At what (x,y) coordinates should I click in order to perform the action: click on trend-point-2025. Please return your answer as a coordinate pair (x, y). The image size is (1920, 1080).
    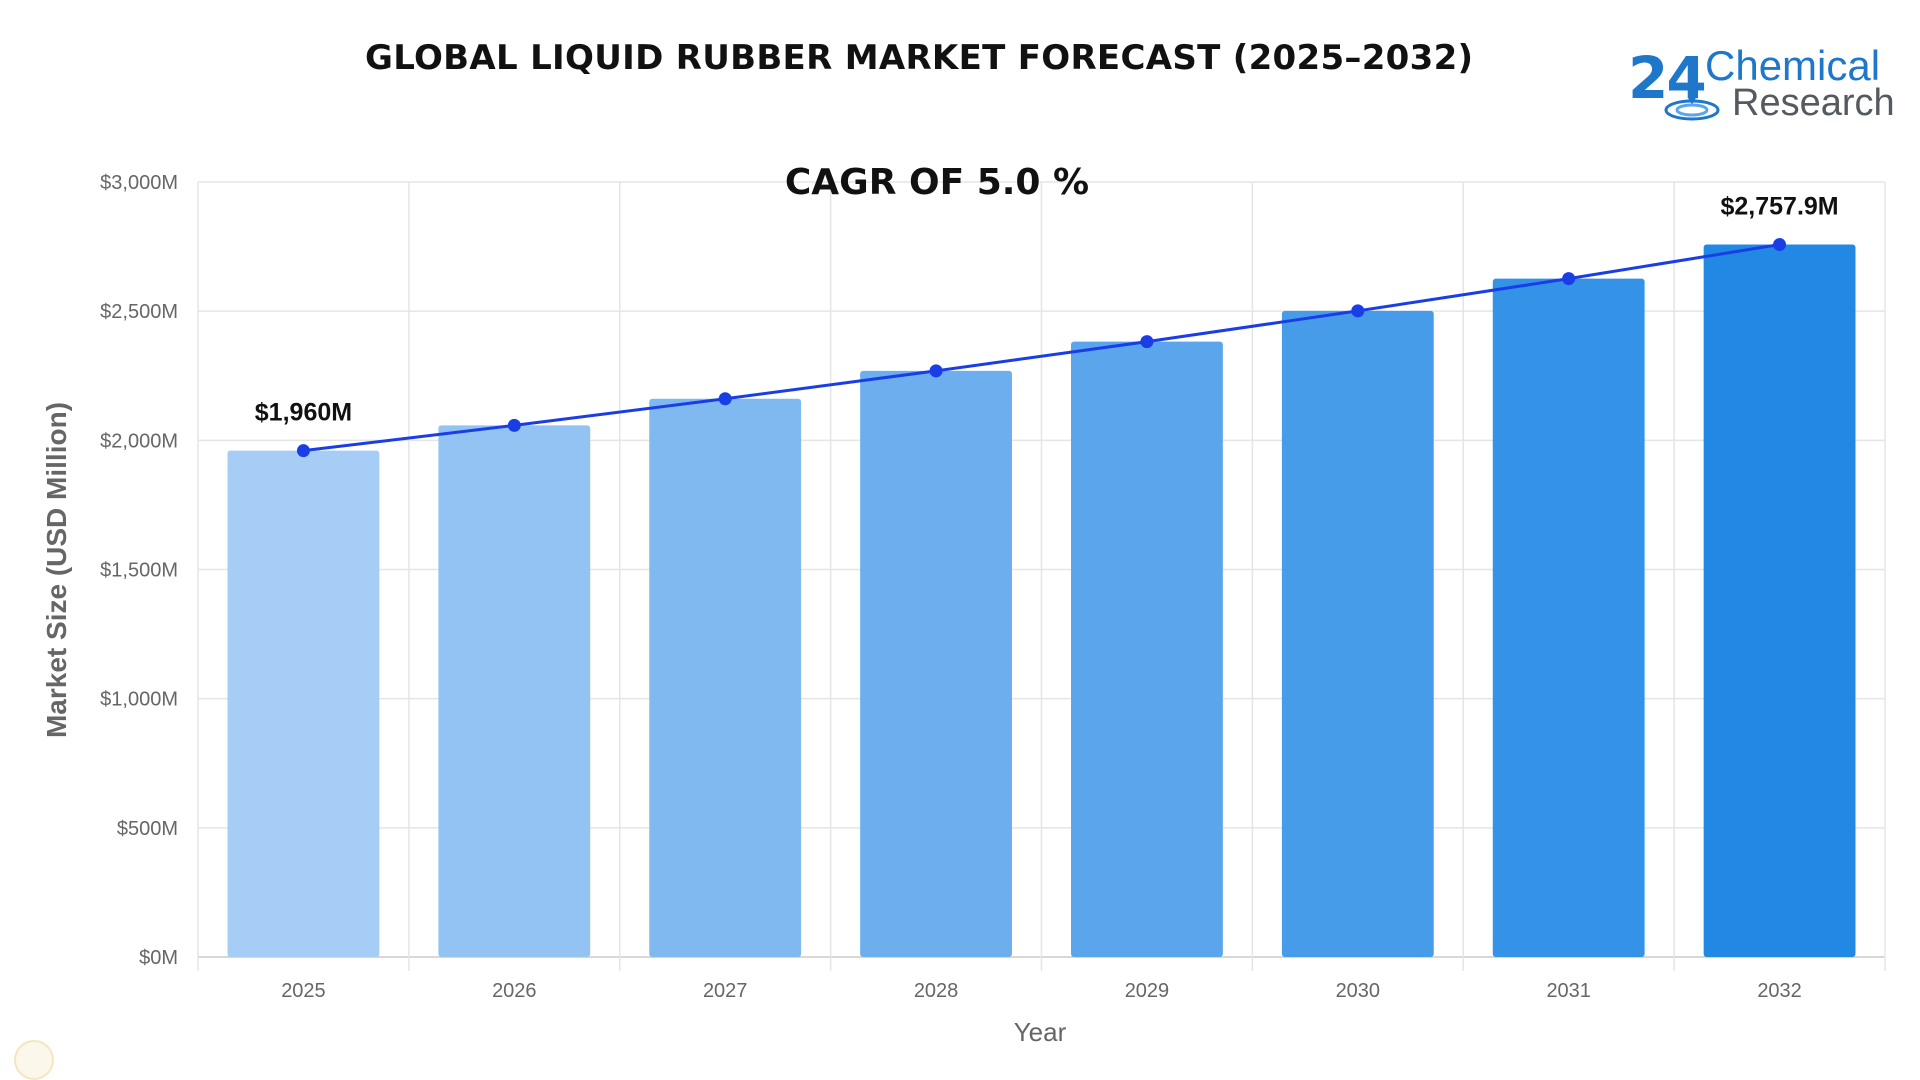
    Looking at the image, I should click on (303, 451).